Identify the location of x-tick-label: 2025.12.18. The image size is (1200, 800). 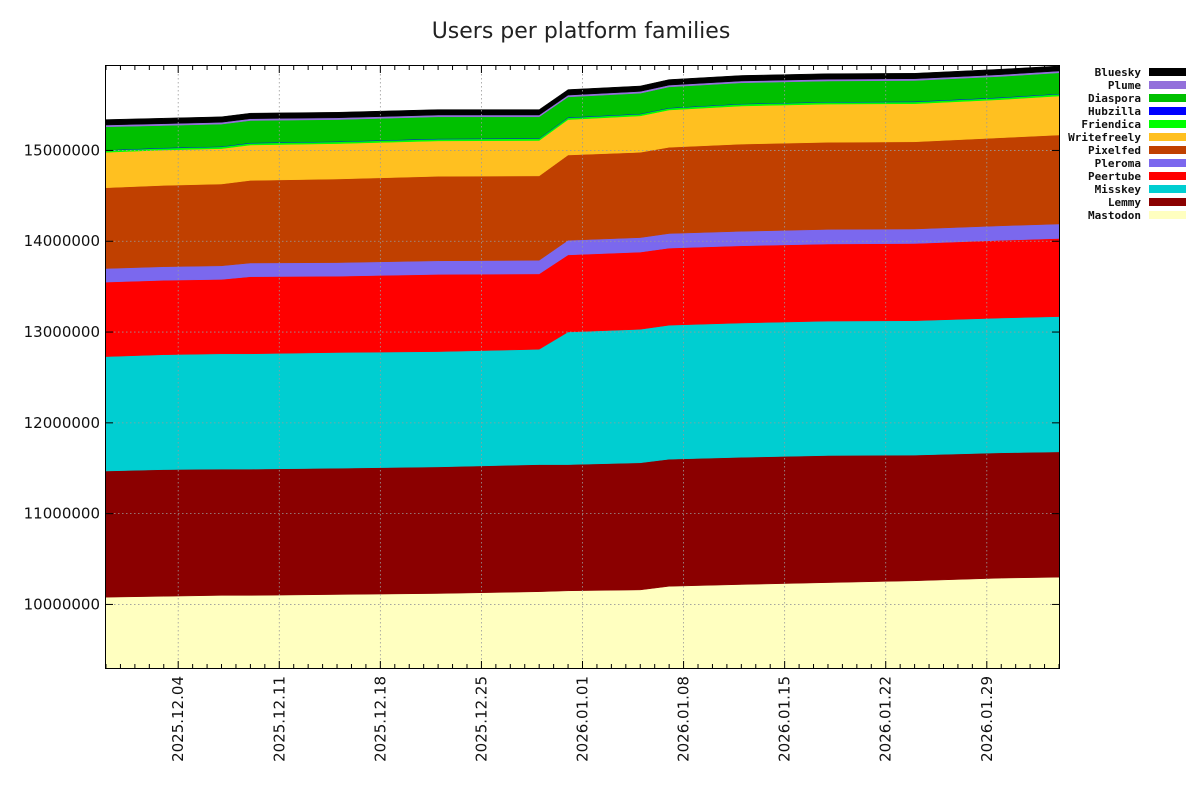
(380, 719).